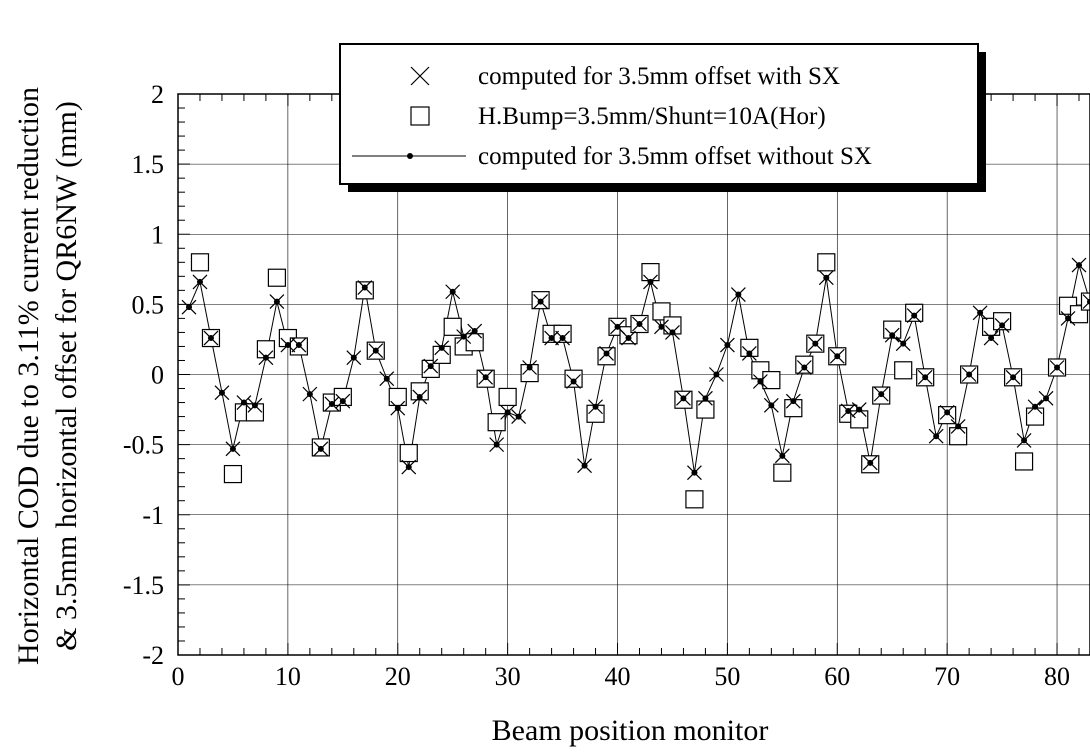 This screenshot has width=1090, height=753. I want to click on legend-square-icon, so click(420, 116).